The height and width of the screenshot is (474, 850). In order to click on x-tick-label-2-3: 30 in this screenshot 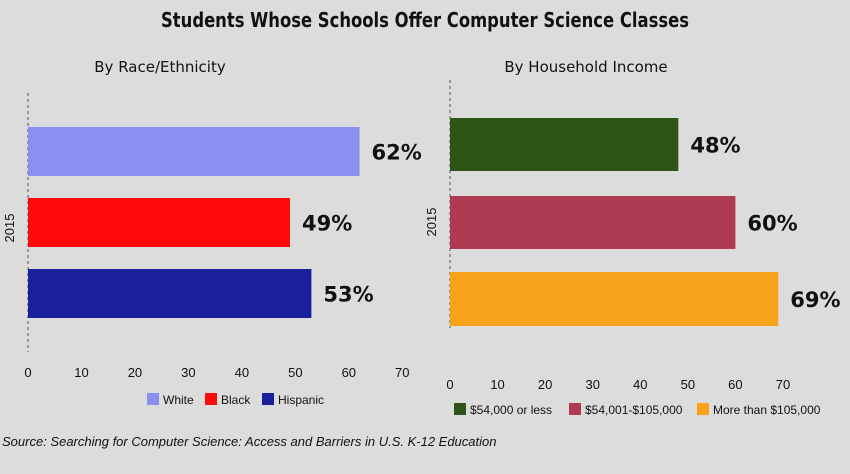, I will do `click(592, 384)`.